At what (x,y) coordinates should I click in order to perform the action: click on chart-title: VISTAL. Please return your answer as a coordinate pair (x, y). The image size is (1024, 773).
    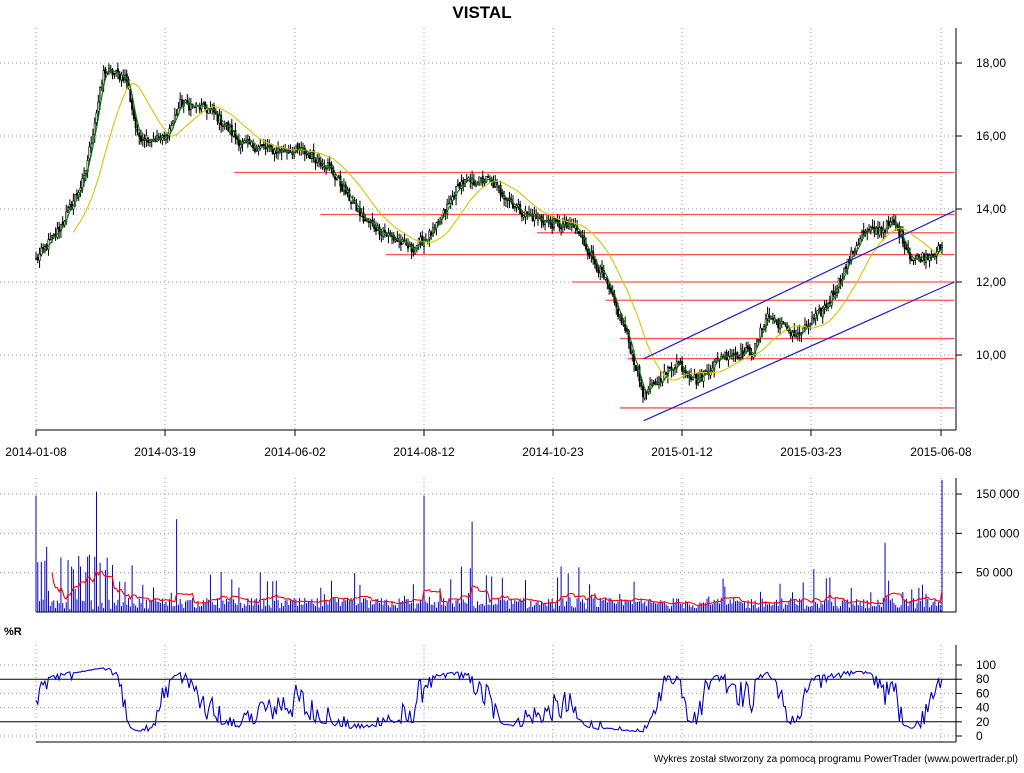
    Looking at the image, I should click on (481, 12).